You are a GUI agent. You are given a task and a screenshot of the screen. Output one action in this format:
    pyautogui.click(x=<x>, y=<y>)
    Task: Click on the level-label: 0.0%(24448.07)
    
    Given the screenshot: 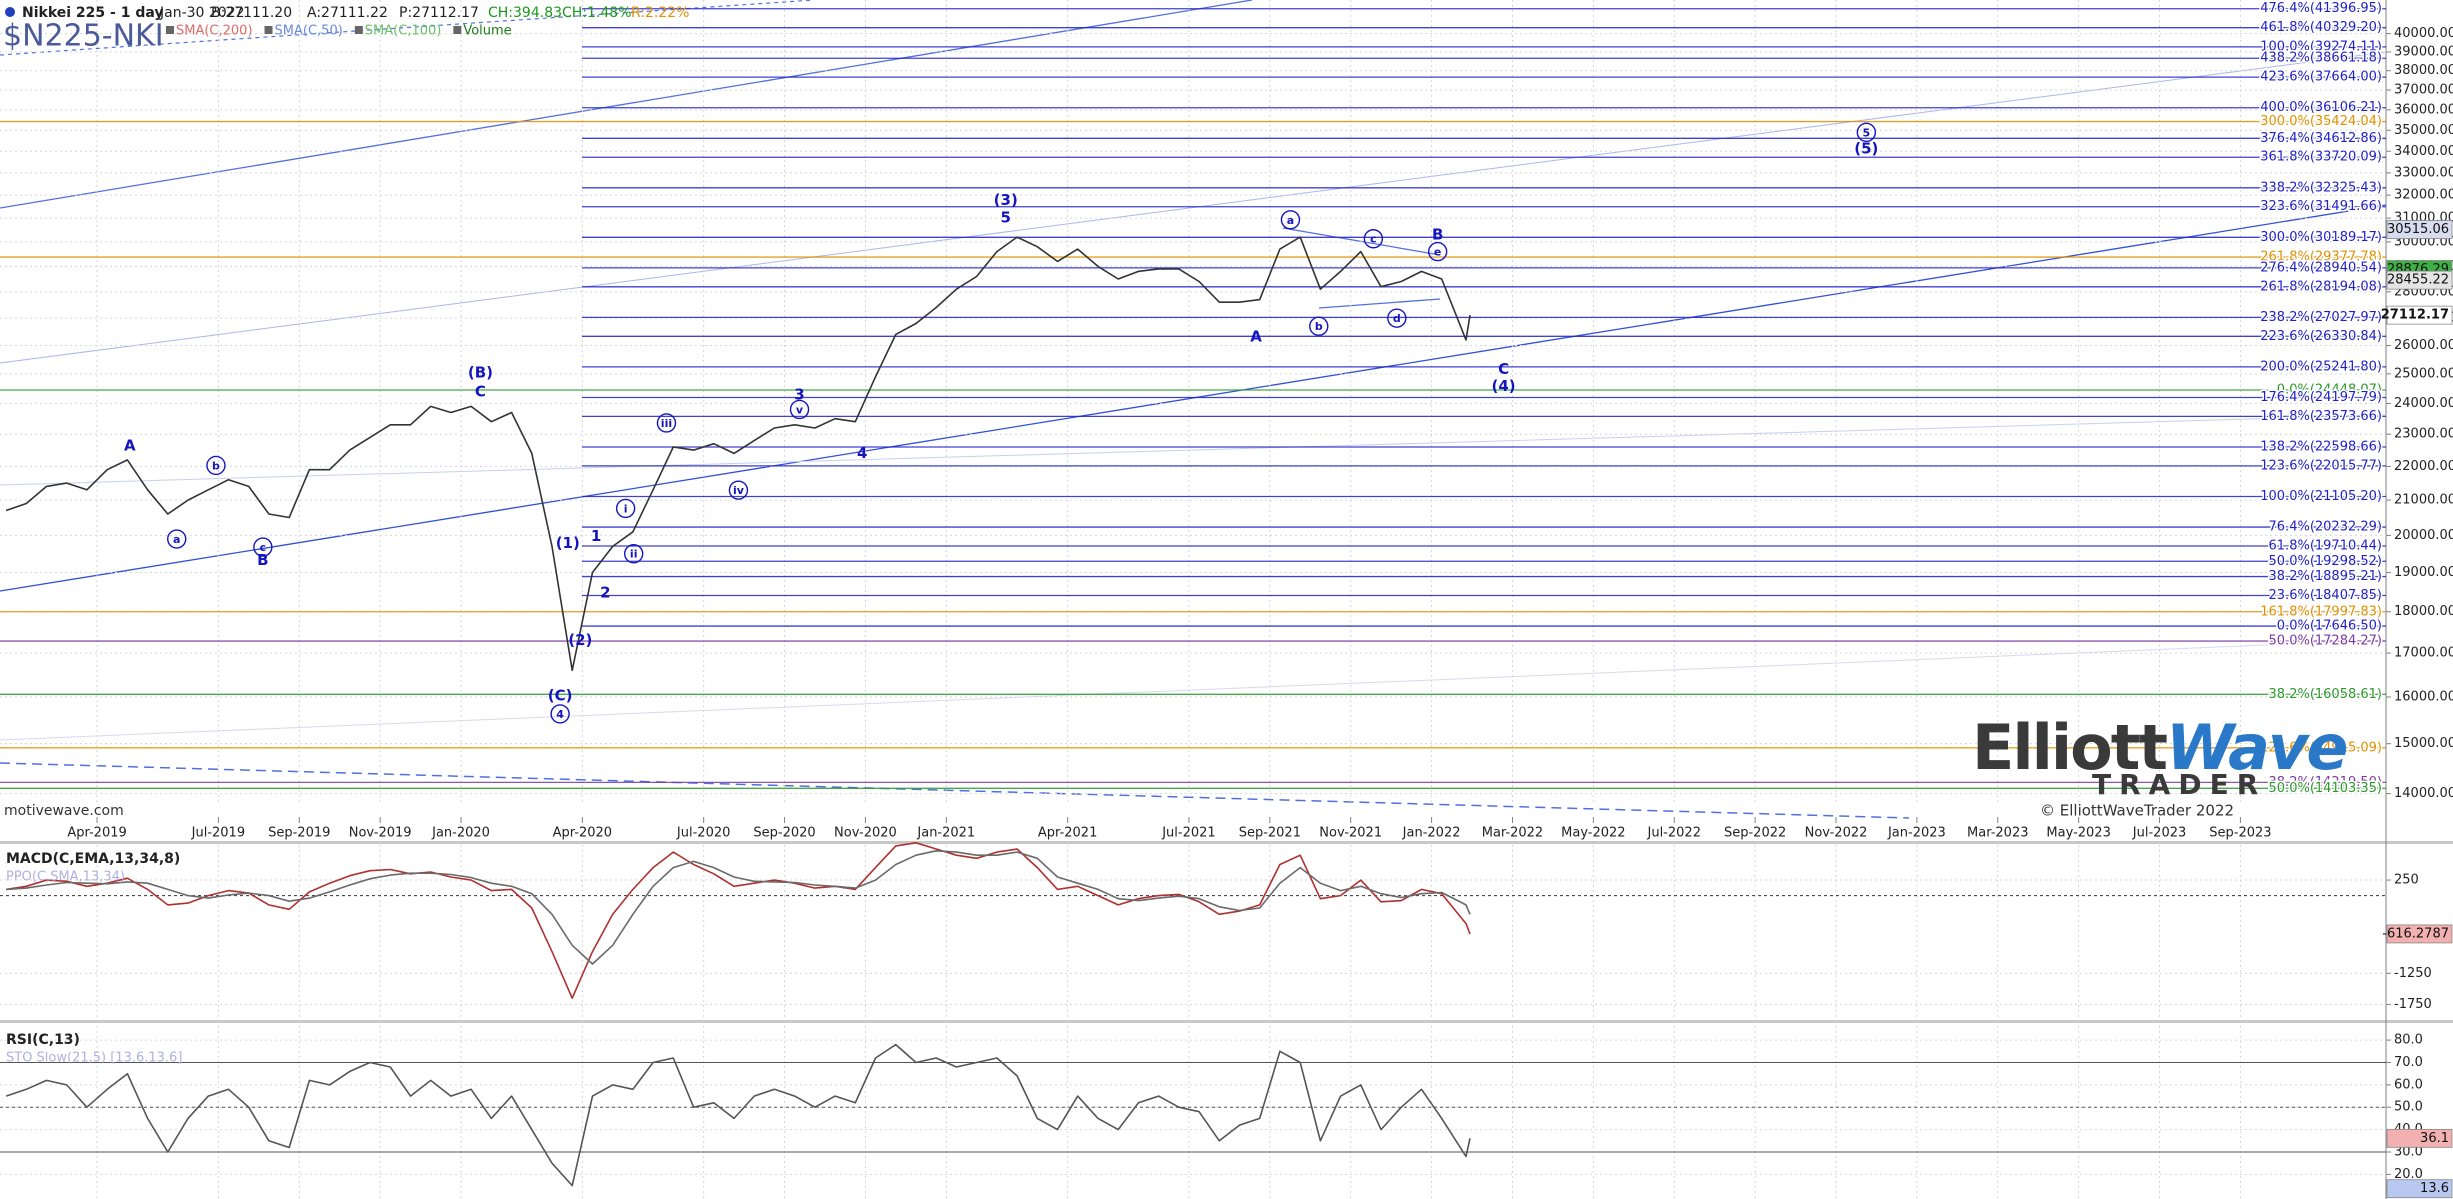 What is the action you would take?
    pyautogui.click(x=2329, y=390)
    